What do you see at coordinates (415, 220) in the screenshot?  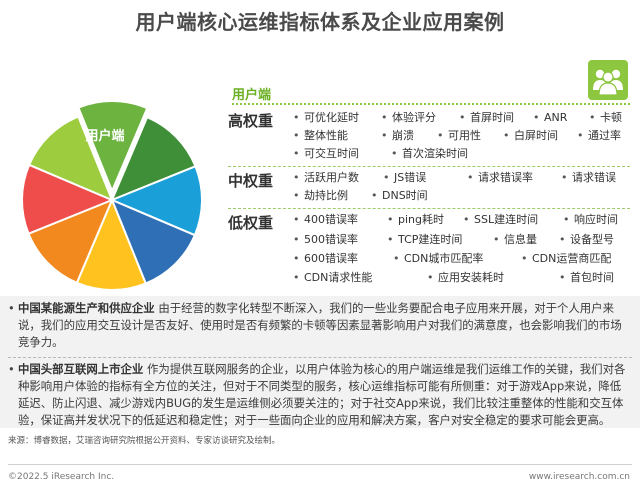 I see `metric-item: ping耗时` at bounding box center [415, 220].